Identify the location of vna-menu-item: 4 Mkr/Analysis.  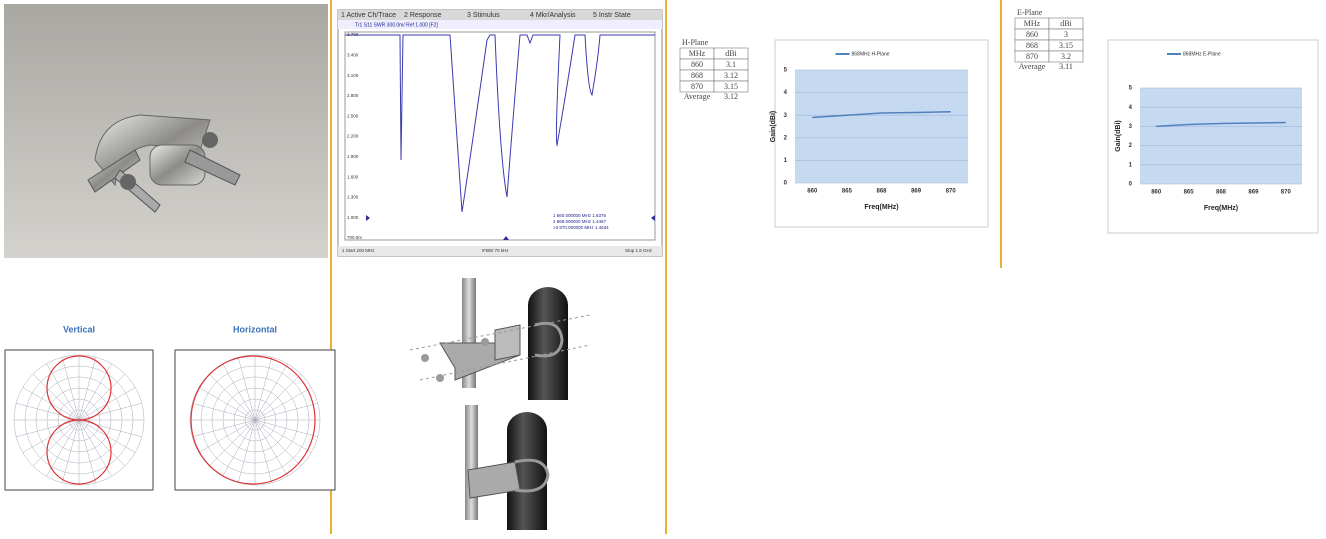
(553, 15).